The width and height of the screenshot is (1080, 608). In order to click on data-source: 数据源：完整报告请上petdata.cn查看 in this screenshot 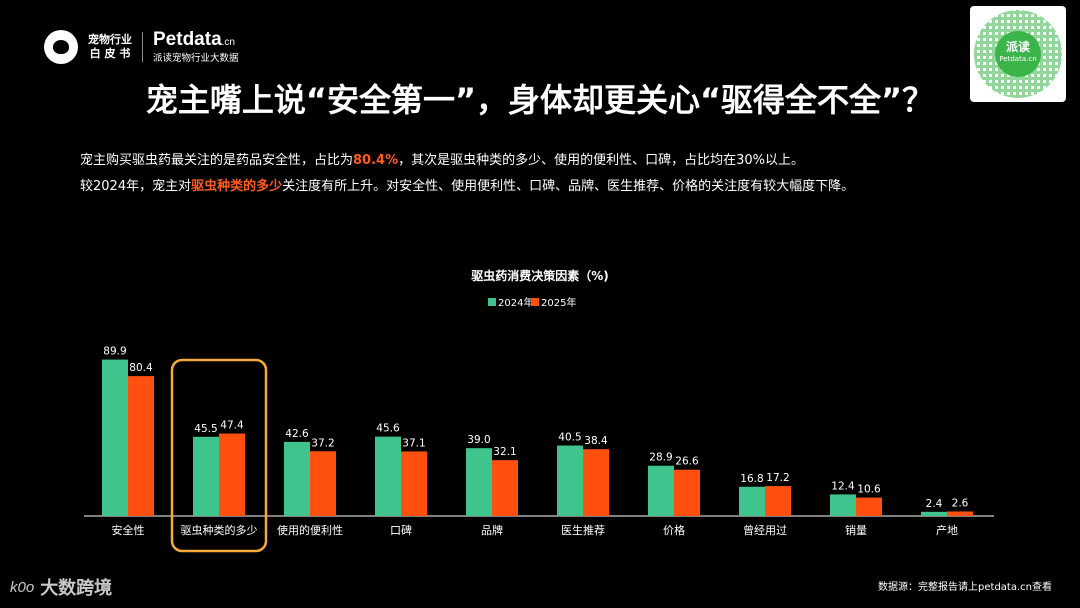, I will do `click(965, 587)`.